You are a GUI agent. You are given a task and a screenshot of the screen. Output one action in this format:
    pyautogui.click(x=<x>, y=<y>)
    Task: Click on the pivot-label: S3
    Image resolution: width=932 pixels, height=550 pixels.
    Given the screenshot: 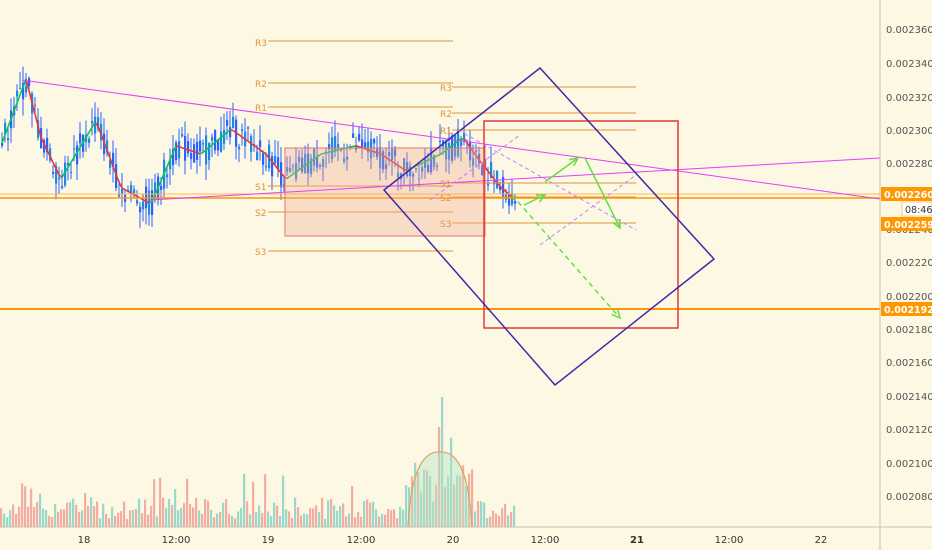 What is the action you would take?
    pyautogui.click(x=260, y=253)
    